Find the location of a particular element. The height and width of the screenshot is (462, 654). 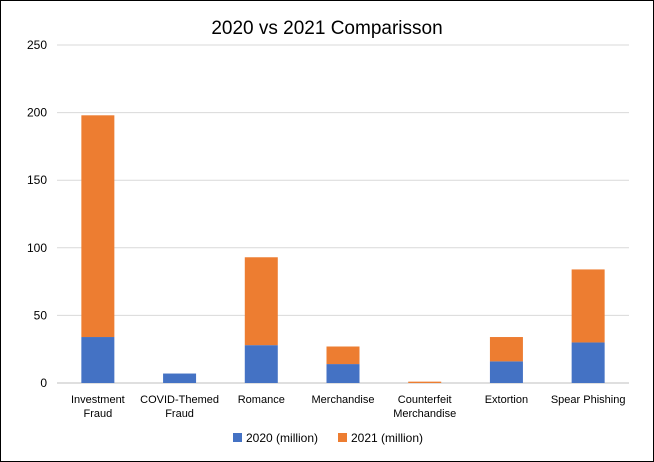

x-category-label: COVID-Themed Fraud is located at coordinates (179, 407).